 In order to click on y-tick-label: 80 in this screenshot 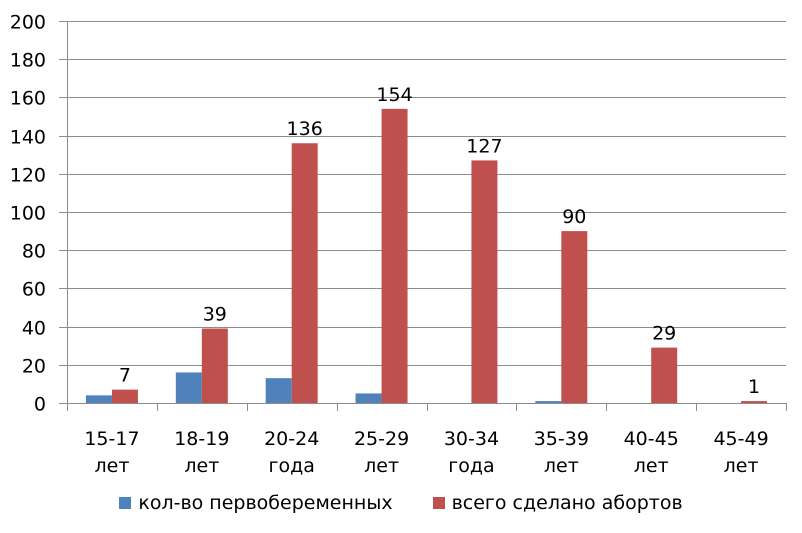, I will do `click(34, 252)`.